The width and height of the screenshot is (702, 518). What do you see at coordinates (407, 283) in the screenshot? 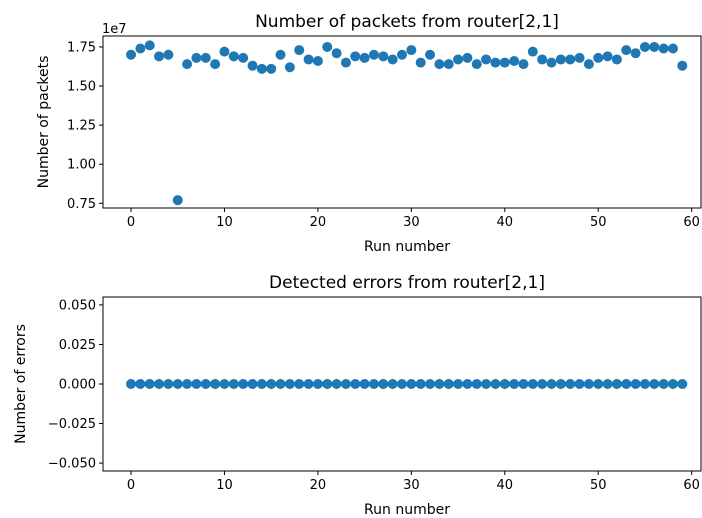
I see `errors-chart-title: Detected errors from router[2,1]` at bounding box center [407, 283].